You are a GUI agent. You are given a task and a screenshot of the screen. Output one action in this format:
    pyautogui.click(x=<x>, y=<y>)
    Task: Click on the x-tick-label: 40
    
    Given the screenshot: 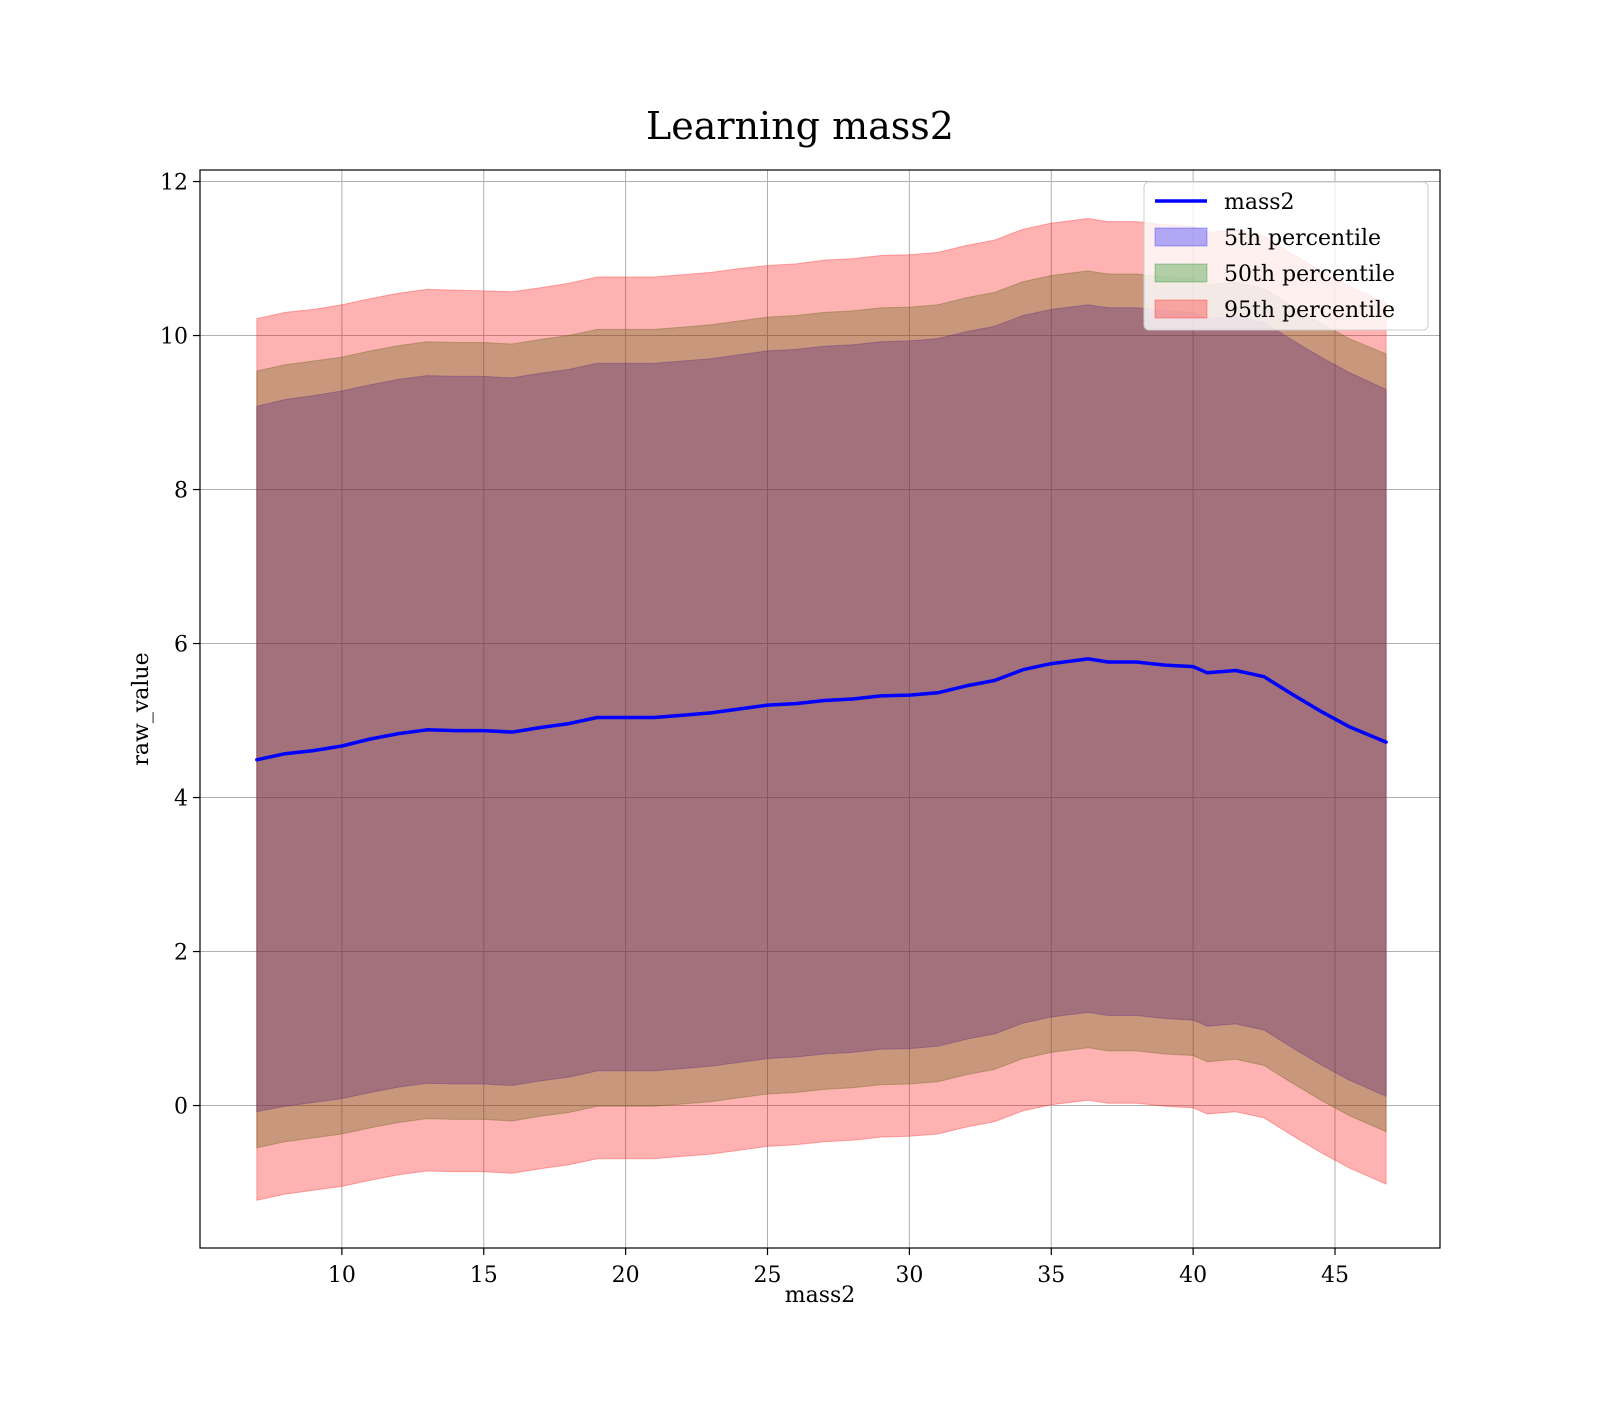 What is the action you would take?
    pyautogui.click(x=1193, y=1275)
    